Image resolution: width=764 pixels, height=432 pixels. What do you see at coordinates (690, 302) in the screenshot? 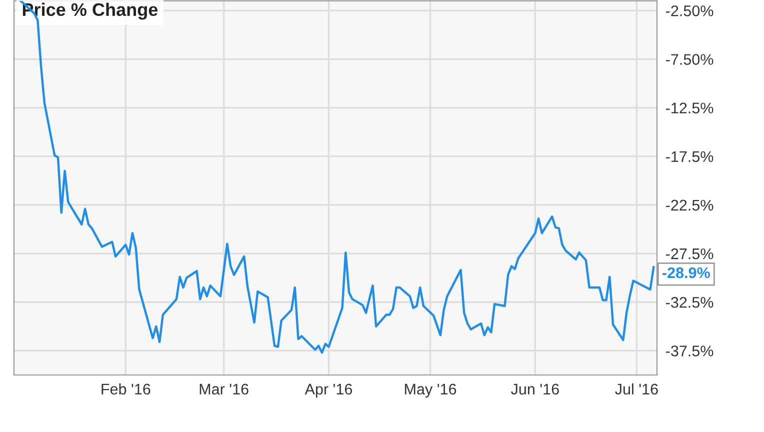
I see `y-tick-label: -32.5%` at bounding box center [690, 302].